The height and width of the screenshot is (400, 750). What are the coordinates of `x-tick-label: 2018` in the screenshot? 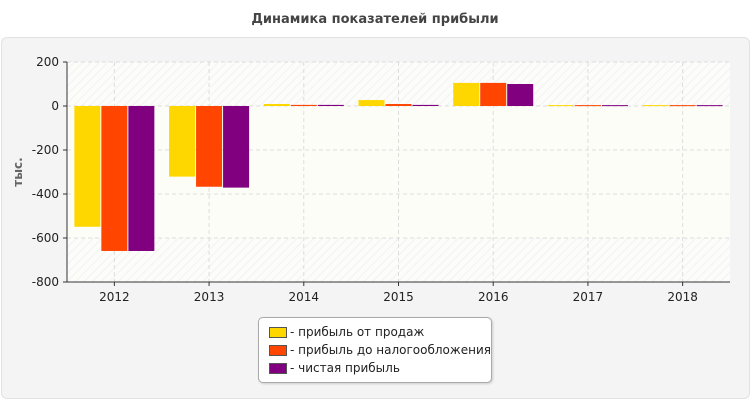 It's located at (682, 297).